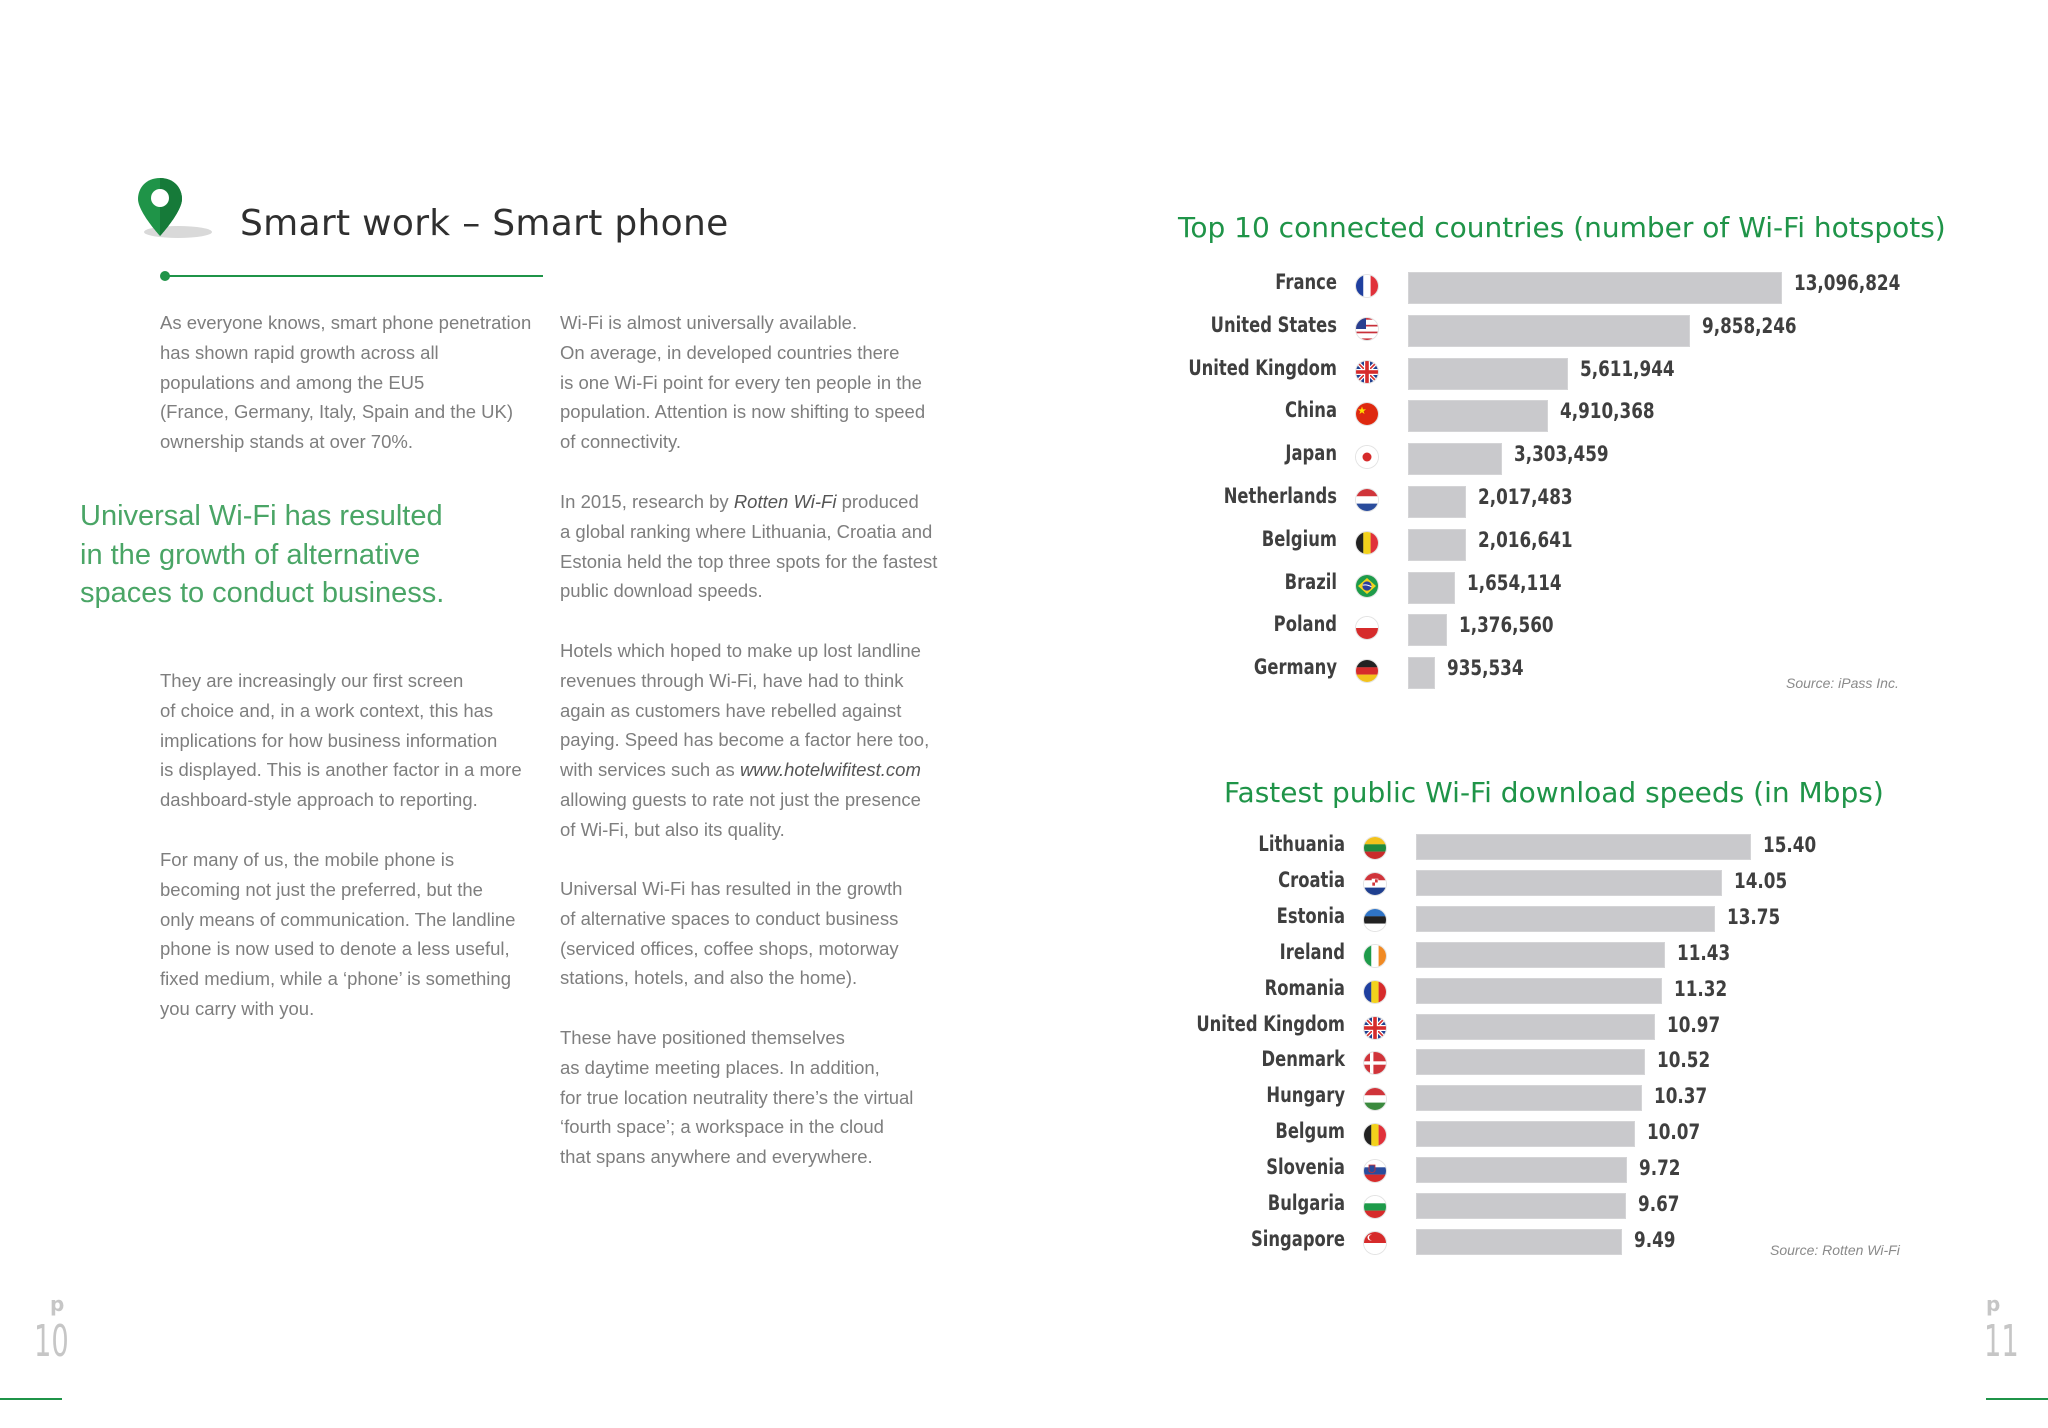 This screenshot has height=1428, width=2048. What do you see at coordinates (1761, 880) in the screenshot?
I see `value-label: 14.05` at bounding box center [1761, 880].